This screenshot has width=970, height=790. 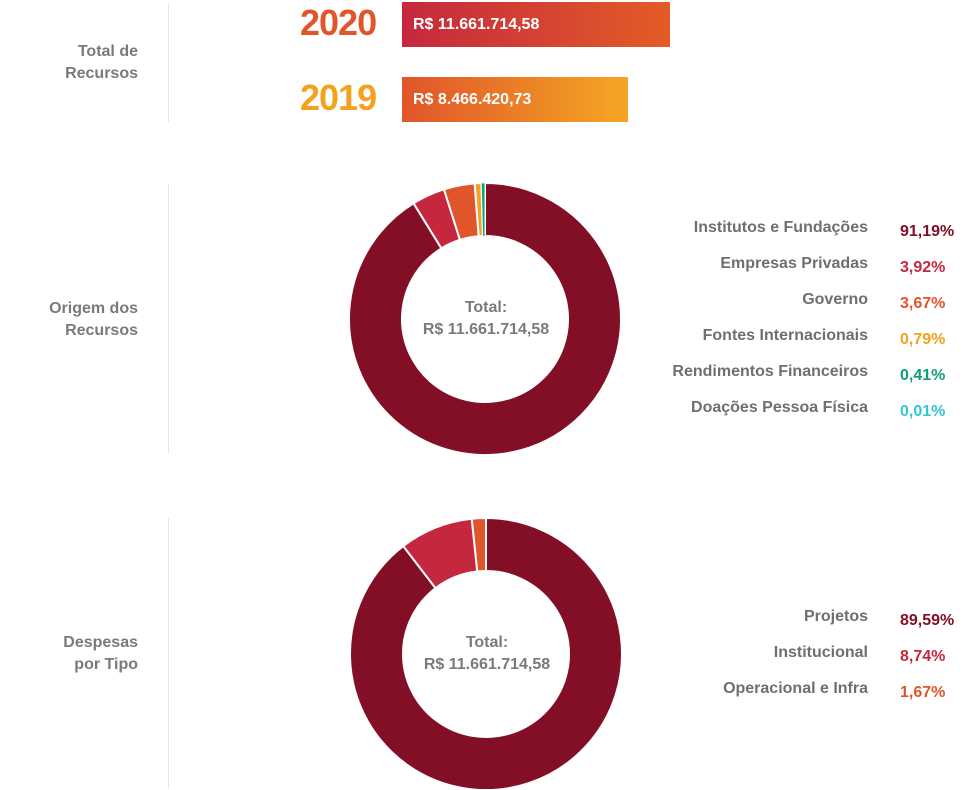 What do you see at coordinates (338, 23) in the screenshot?
I see `year-label-2020: 2020` at bounding box center [338, 23].